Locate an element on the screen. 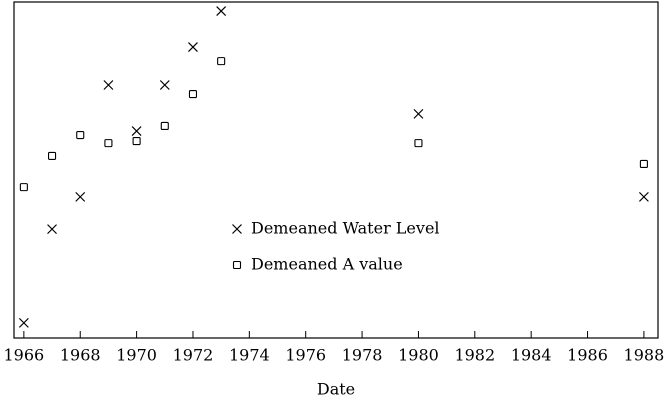 This screenshot has width=666, height=402. x-tick-label: 1978 is located at coordinates (362, 355).